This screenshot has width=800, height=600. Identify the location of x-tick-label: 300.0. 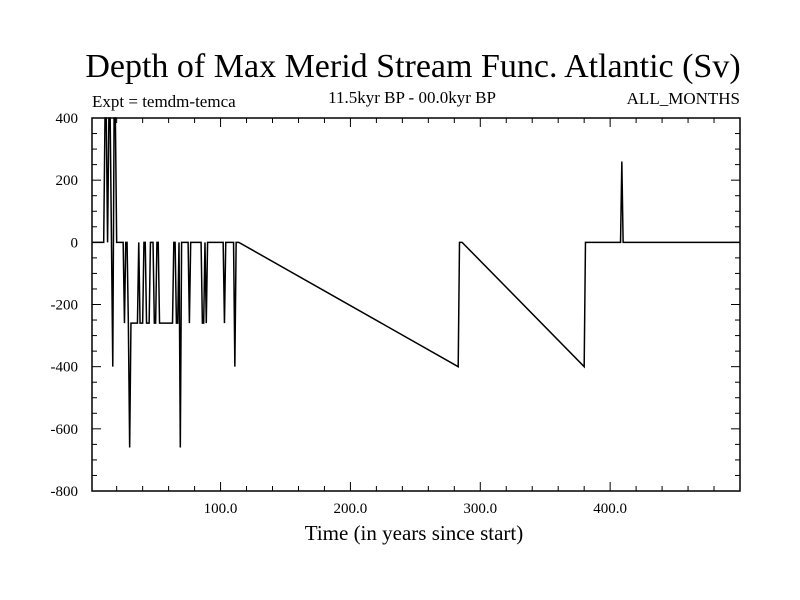
(480, 509).